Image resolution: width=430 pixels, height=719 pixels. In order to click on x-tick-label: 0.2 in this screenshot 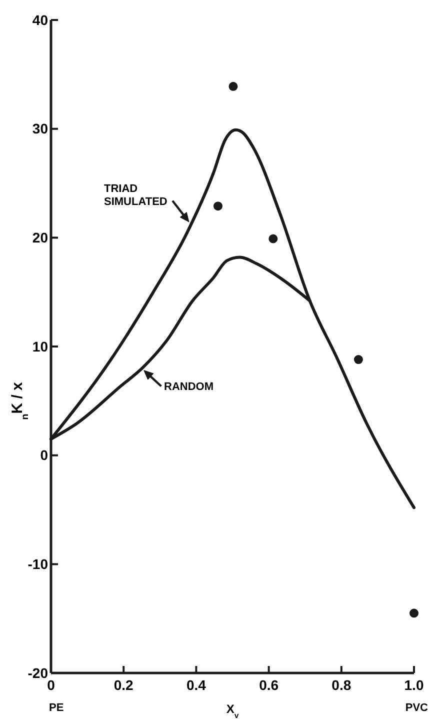, I will do `click(124, 685)`.